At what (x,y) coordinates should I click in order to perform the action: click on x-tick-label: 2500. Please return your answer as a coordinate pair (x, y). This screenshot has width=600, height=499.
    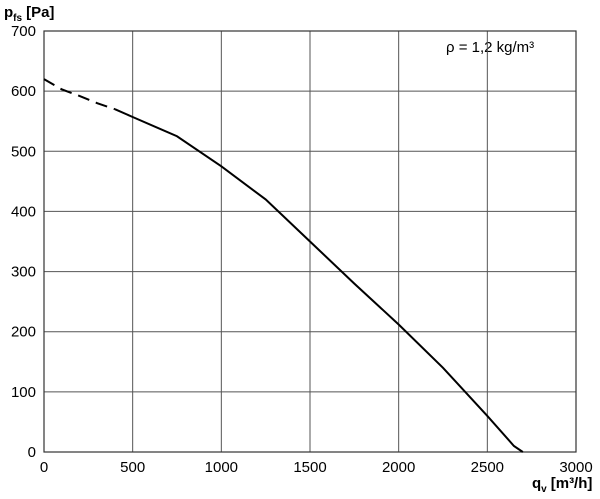
    Looking at the image, I should click on (487, 467).